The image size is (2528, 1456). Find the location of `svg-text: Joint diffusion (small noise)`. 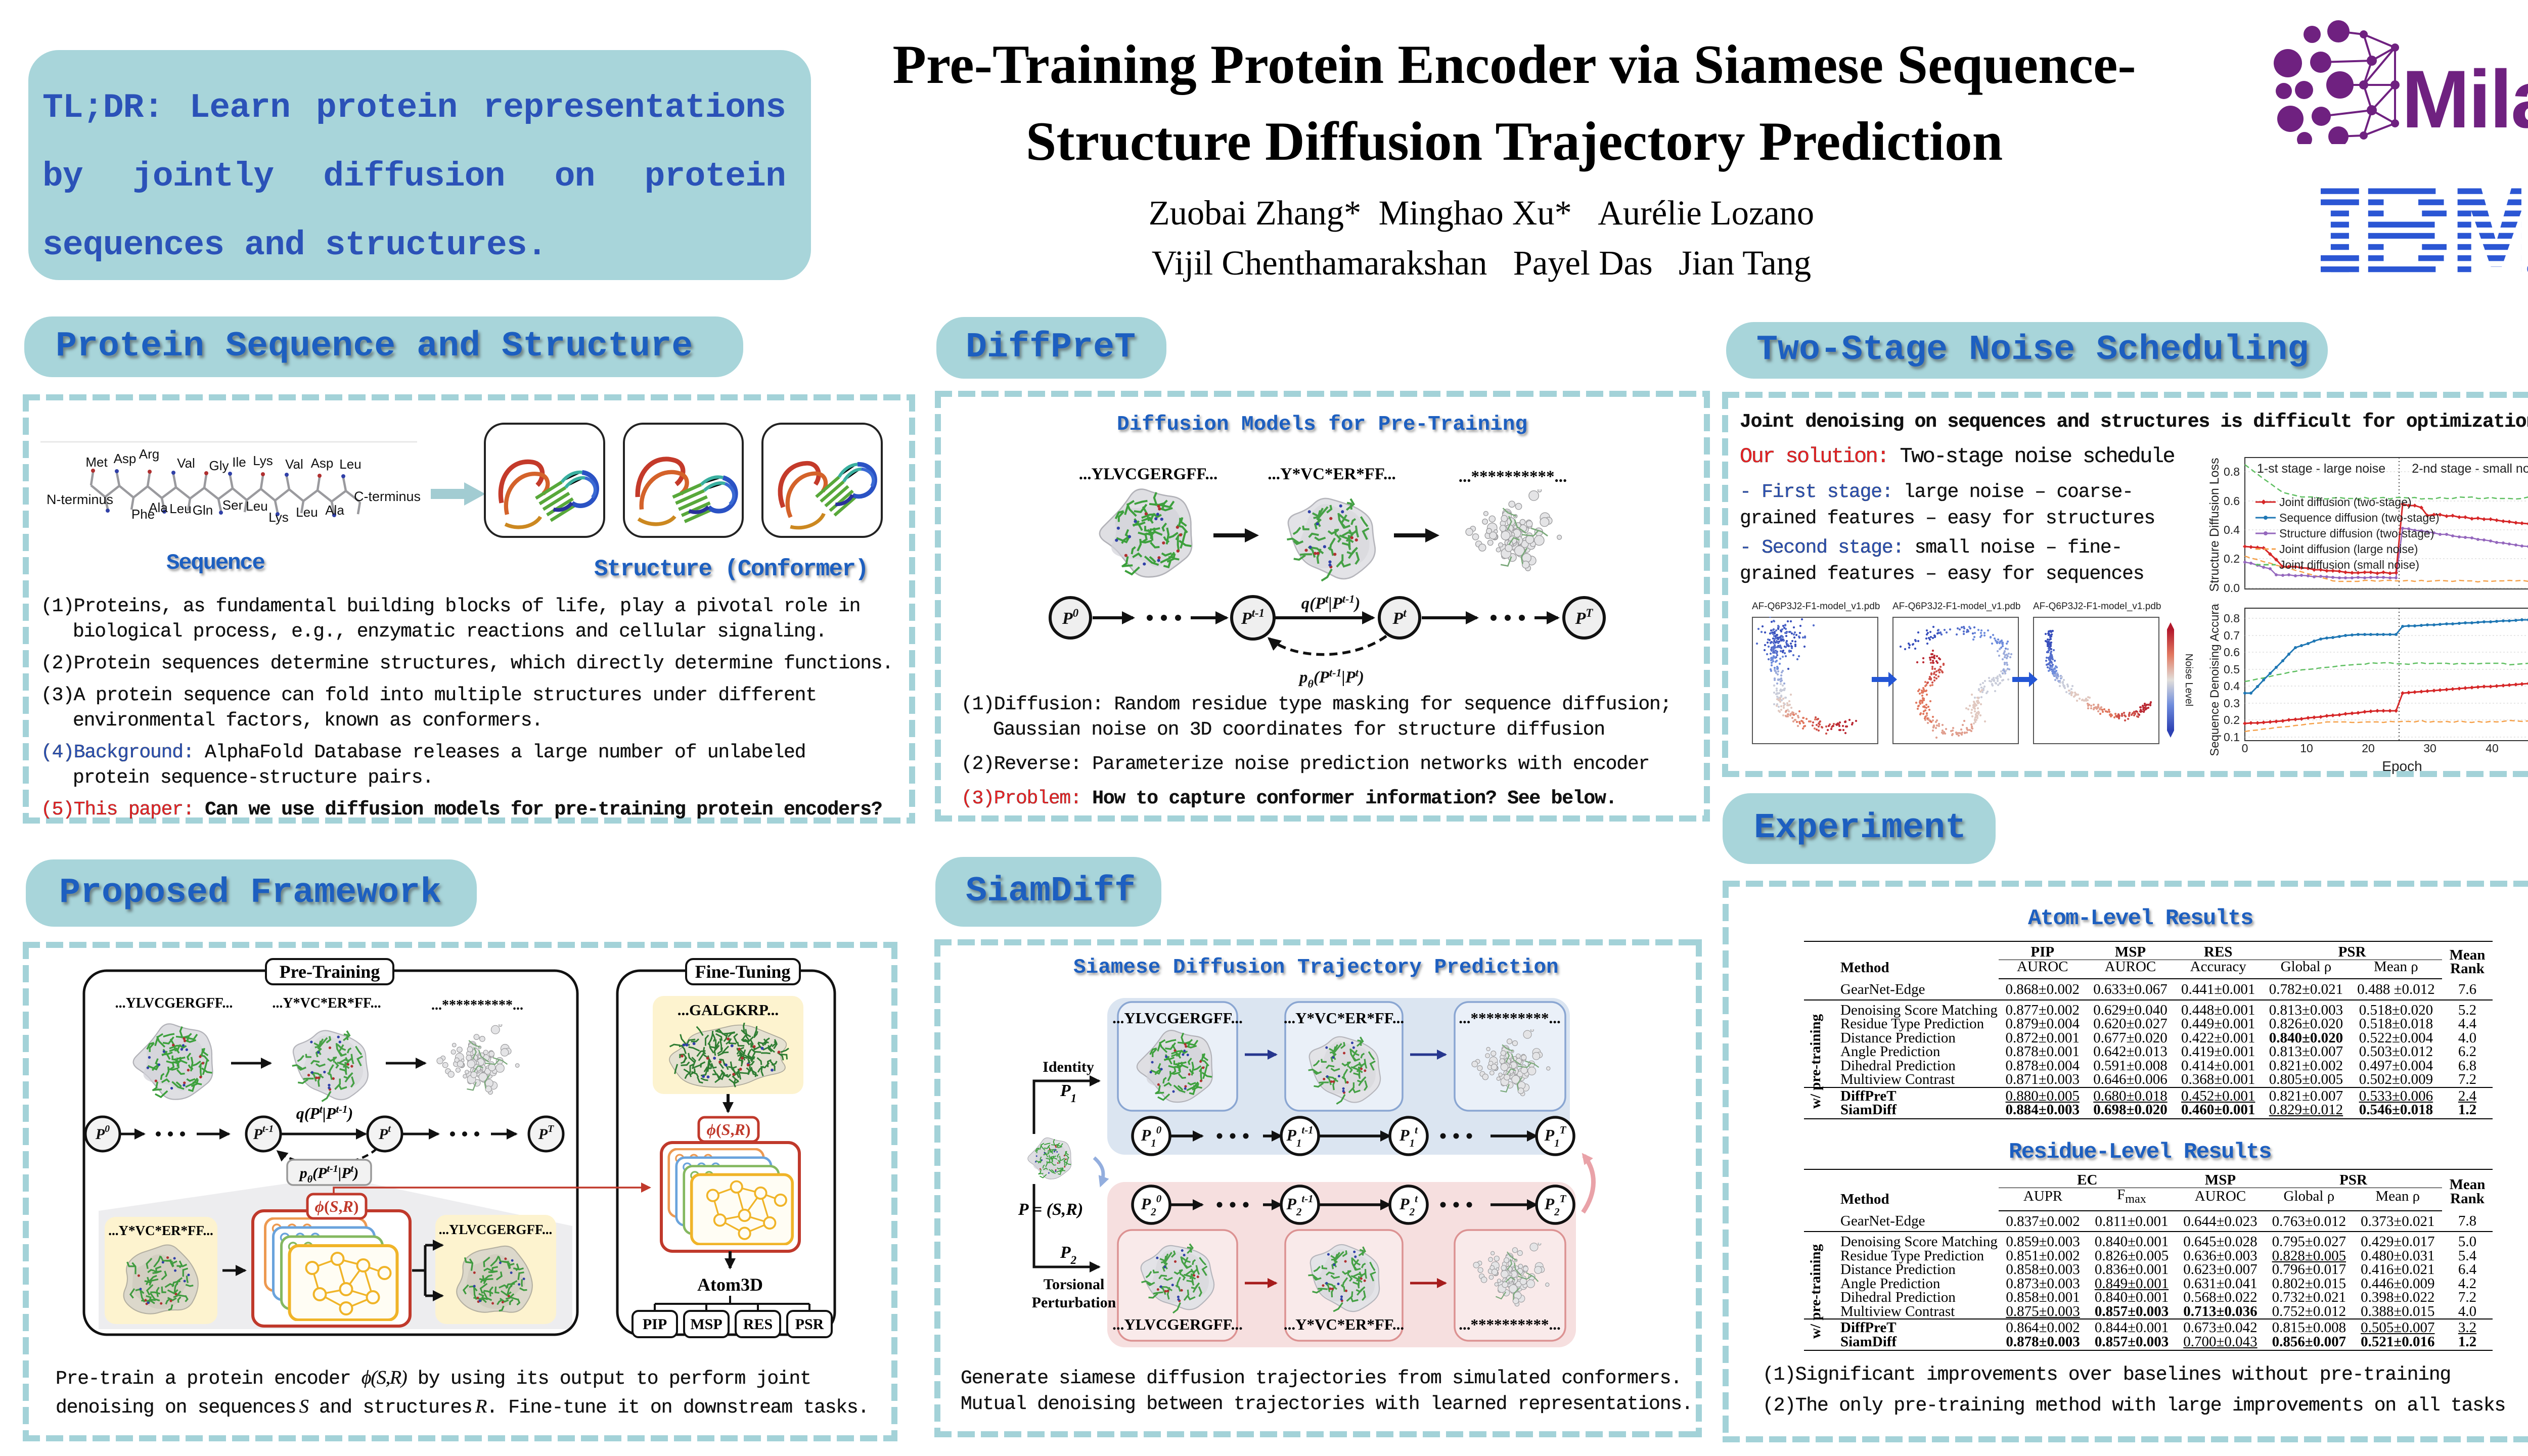

svg-text: Joint diffusion (small noise) is located at coordinates (2349, 564).